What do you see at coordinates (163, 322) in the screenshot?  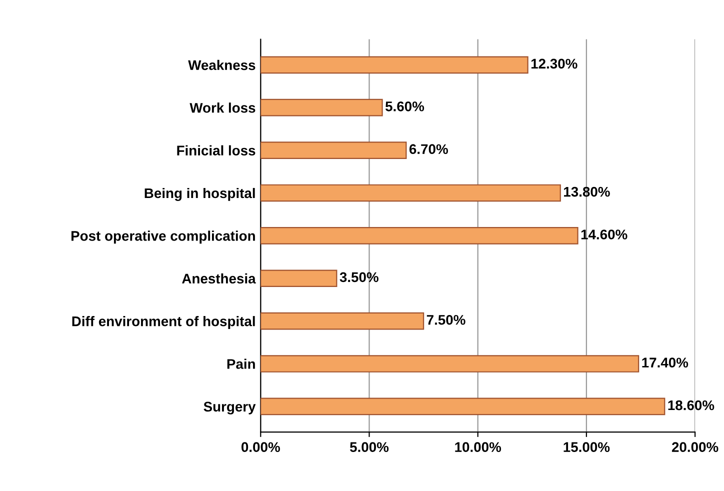 I see `y-tick-label: Diff environment of hospital` at bounding box center [163, 322].